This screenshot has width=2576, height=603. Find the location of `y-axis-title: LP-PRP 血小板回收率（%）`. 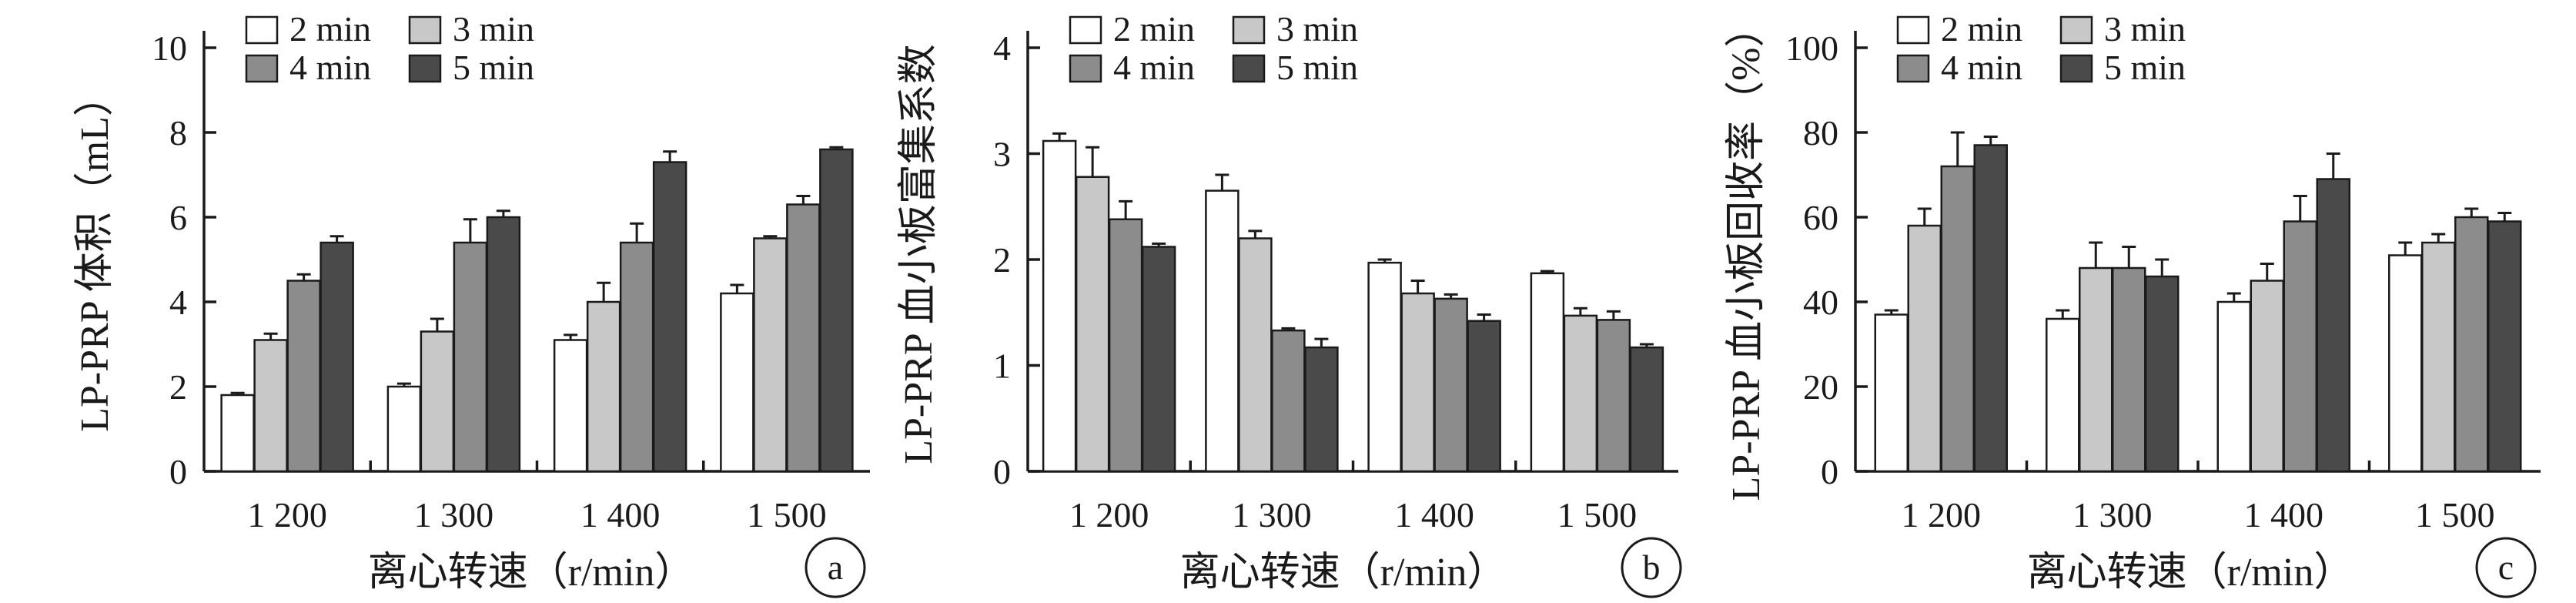

y-axis-title: LP-PRP 血小板回收率（%） is located at coordinates (1747, 254).